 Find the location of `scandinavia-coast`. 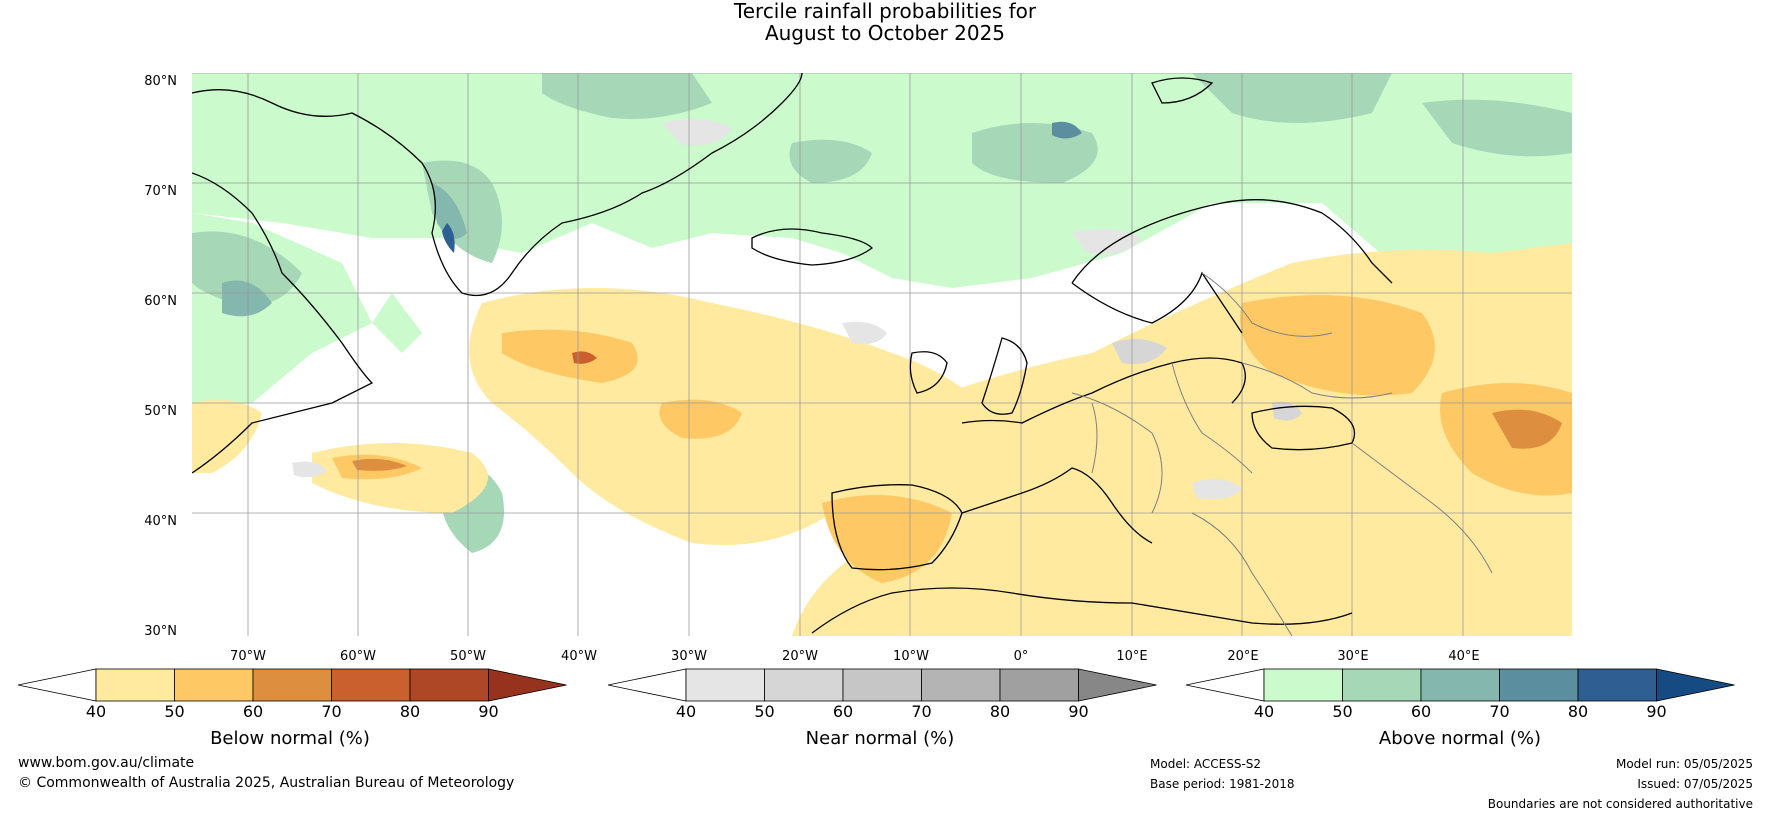

scandinavia-coast is located at coordinates (1157, 302).